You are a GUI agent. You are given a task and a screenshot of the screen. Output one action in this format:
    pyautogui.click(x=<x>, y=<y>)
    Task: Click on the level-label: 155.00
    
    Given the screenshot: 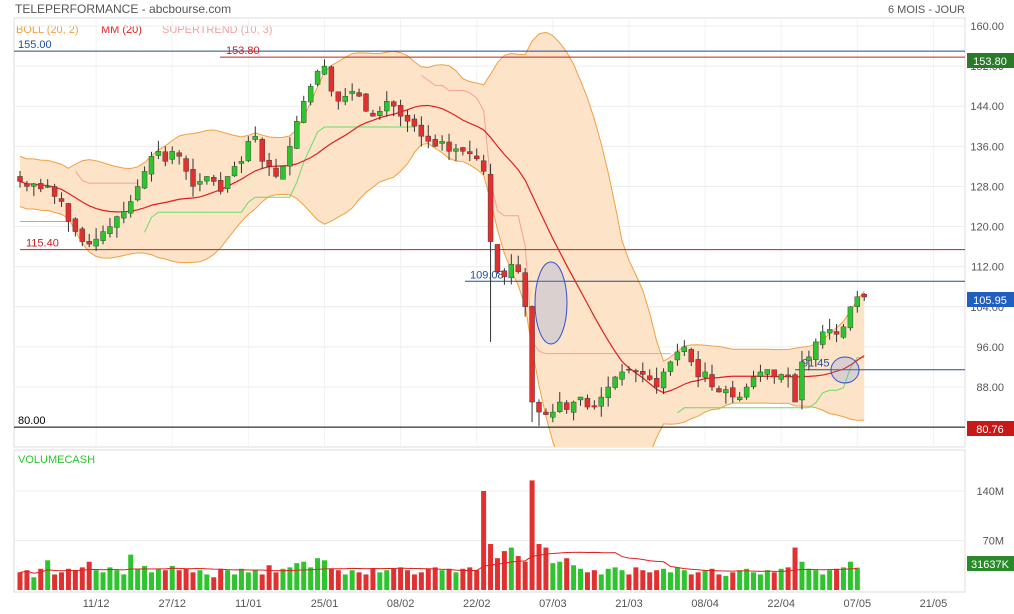 What is the action you would take?
    pyautogui.click(x=35, y=45)
    